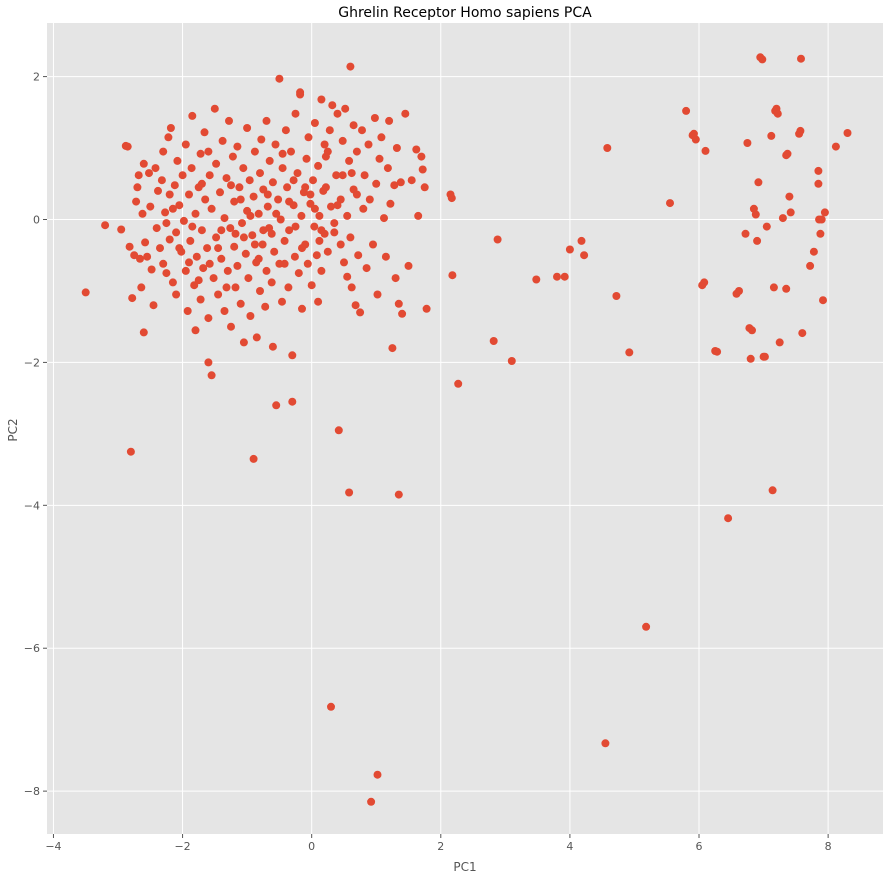 The width and height of the screenshot is (893, 880). Describe the element at coordinates (465, 13) in the screenshot. I see `chart-title: Ghrelin Receptor Homo sapiens PCA` at that location.